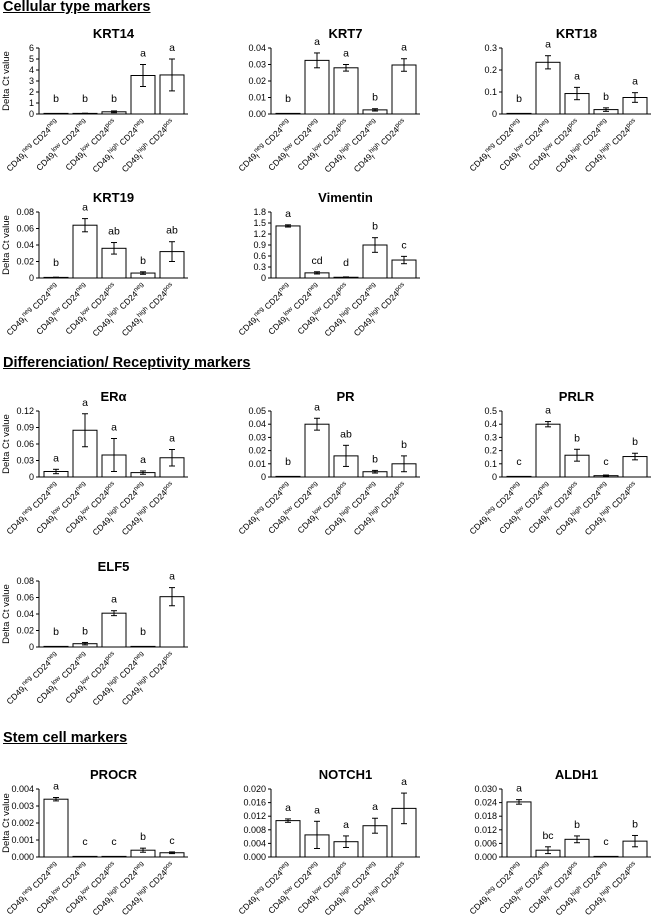  Describe the element at coordinates (25, 428) in the screenshot. I see `y-tick-label: 0.09` at that location.